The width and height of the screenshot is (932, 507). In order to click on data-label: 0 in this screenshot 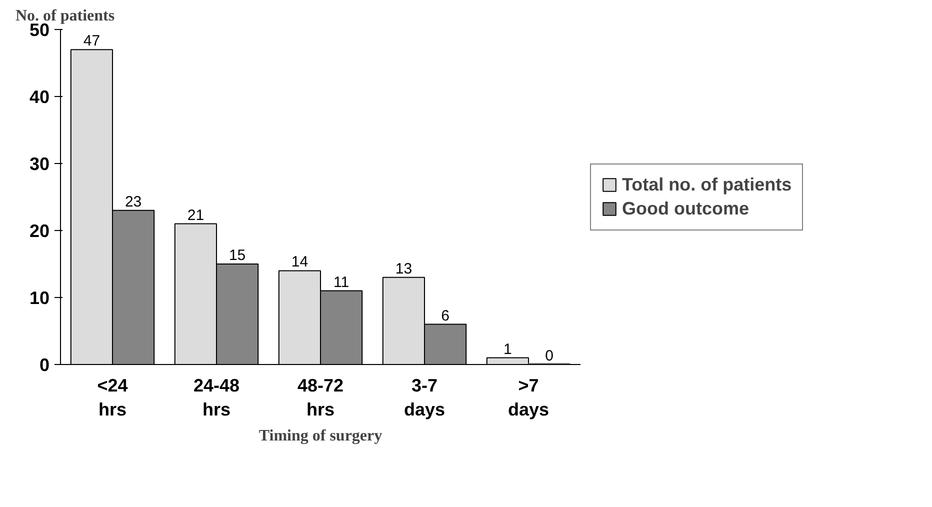, I will do `click(549, 356)`.